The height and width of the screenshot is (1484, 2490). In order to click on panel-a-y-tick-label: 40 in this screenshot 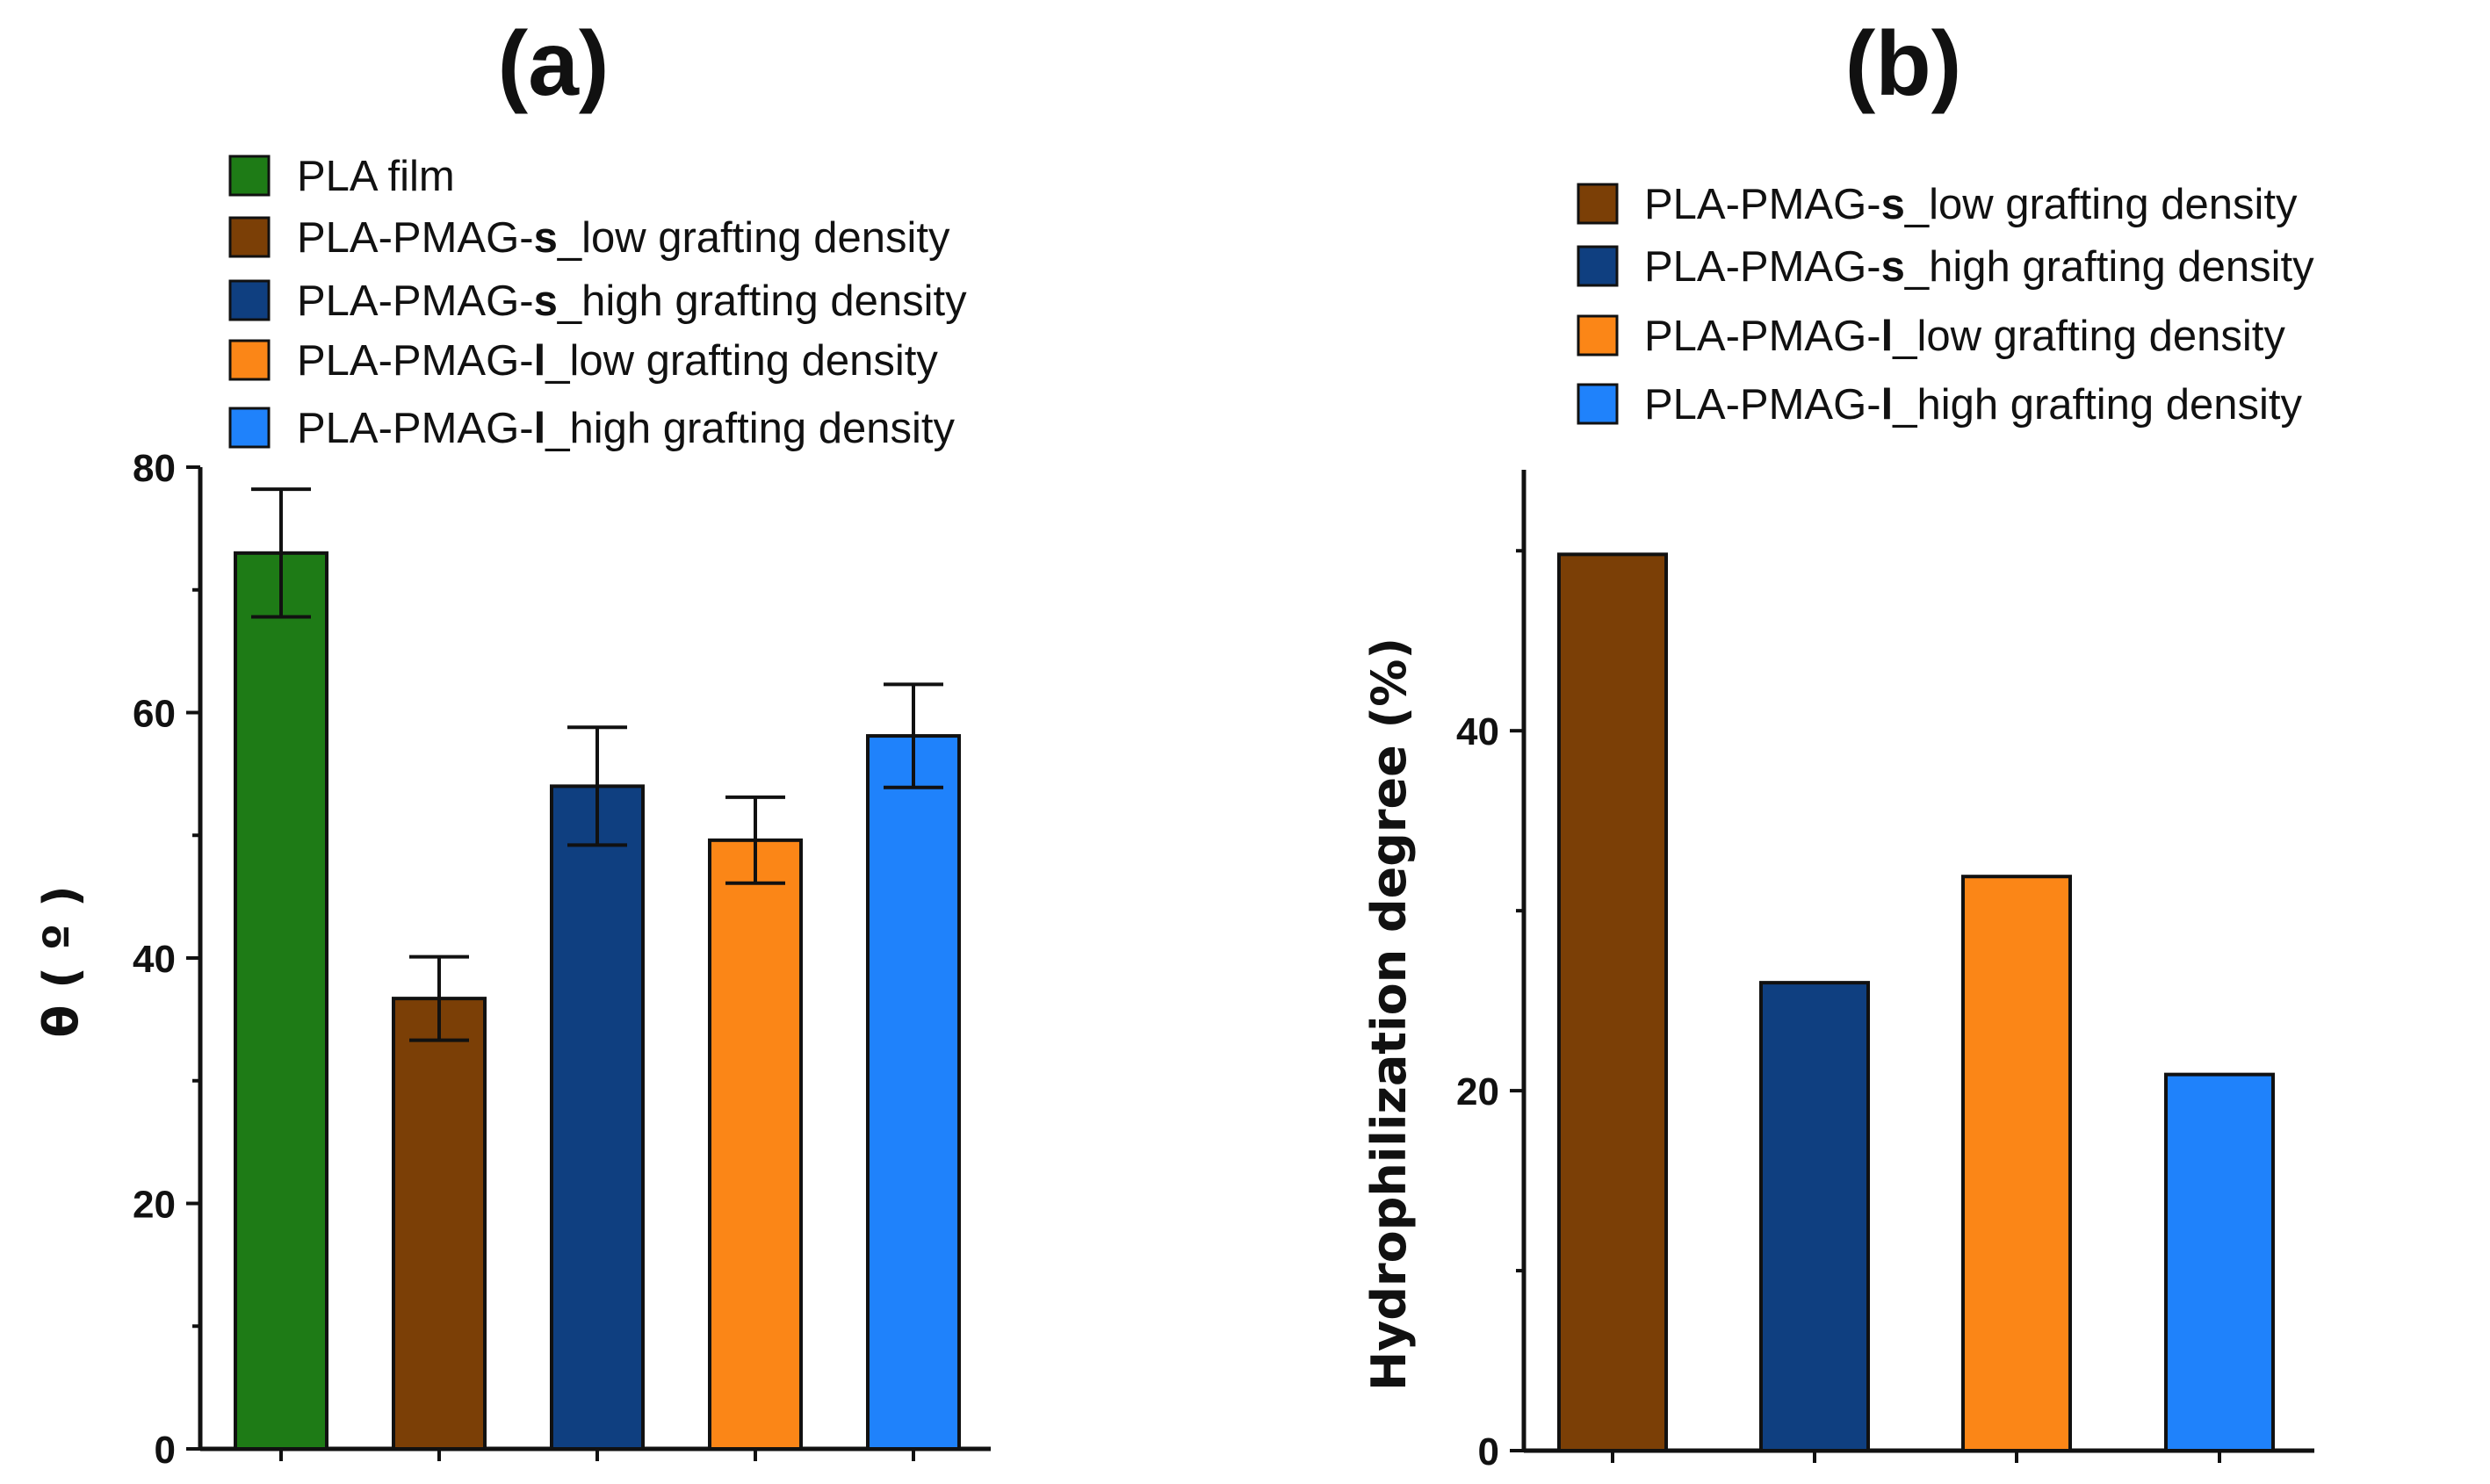, I will do `click(154, 959)`.